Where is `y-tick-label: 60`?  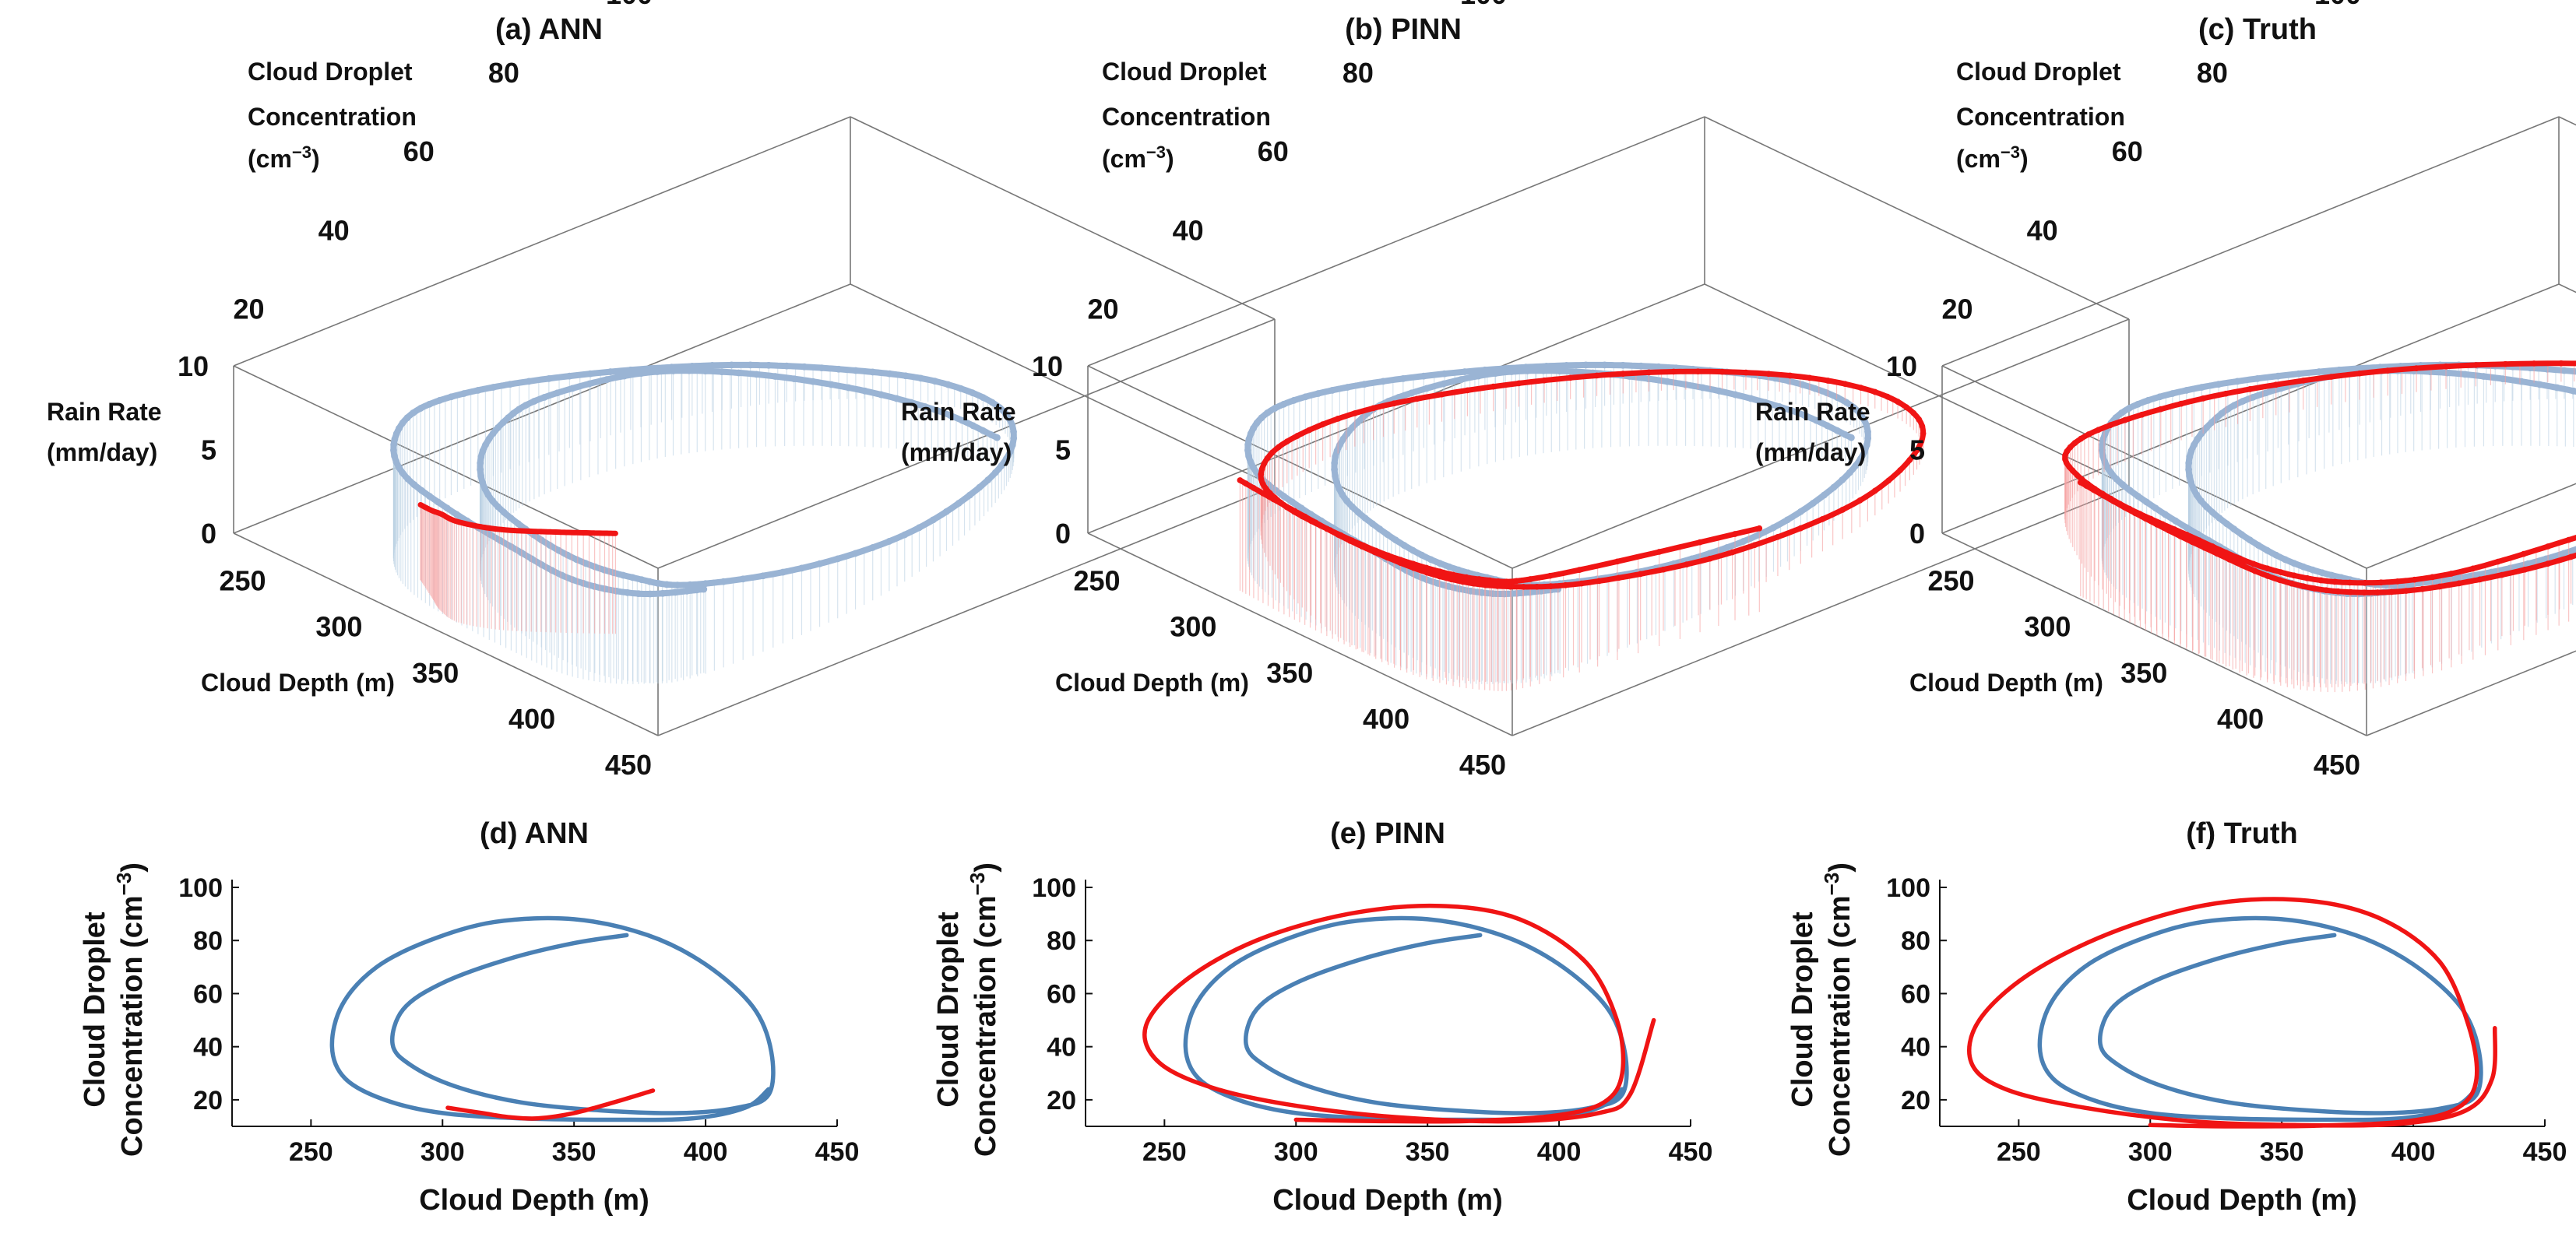
y-tick-label: 60 is located at coordinates (1915, 994).